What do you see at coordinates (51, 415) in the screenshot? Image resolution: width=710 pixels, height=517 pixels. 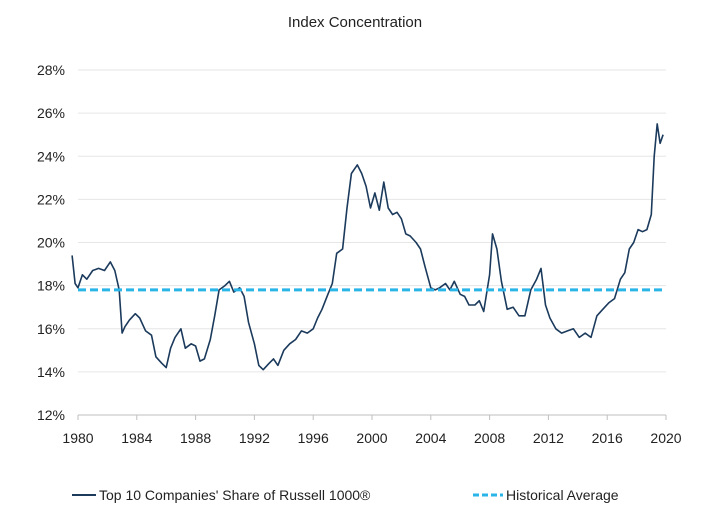 I see `y-tick-label: 12%` at bounding box center [51, 415].